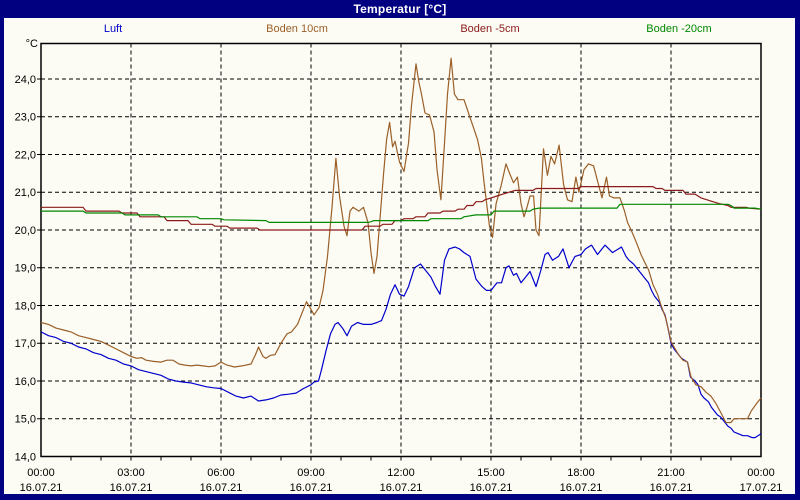 This screenshot has width=800, height=500. Describe the element at coordinates (221, 473) in the screenshot. I see `x-axis-time-label: 06:00` at that location.